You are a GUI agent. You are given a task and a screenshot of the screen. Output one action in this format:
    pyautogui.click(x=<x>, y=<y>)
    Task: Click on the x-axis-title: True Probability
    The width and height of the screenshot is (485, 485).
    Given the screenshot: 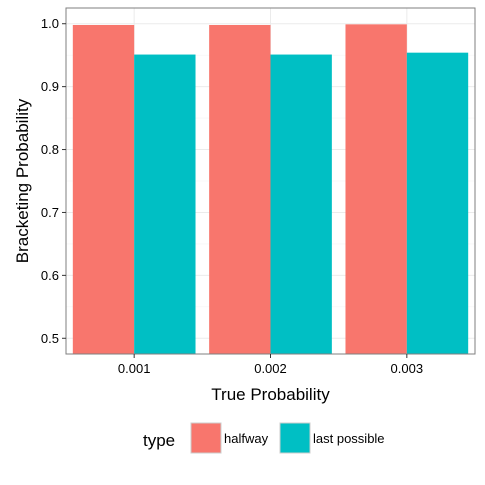 What is the action you would take?
    pyautogui.click(x=270, y=394)
    